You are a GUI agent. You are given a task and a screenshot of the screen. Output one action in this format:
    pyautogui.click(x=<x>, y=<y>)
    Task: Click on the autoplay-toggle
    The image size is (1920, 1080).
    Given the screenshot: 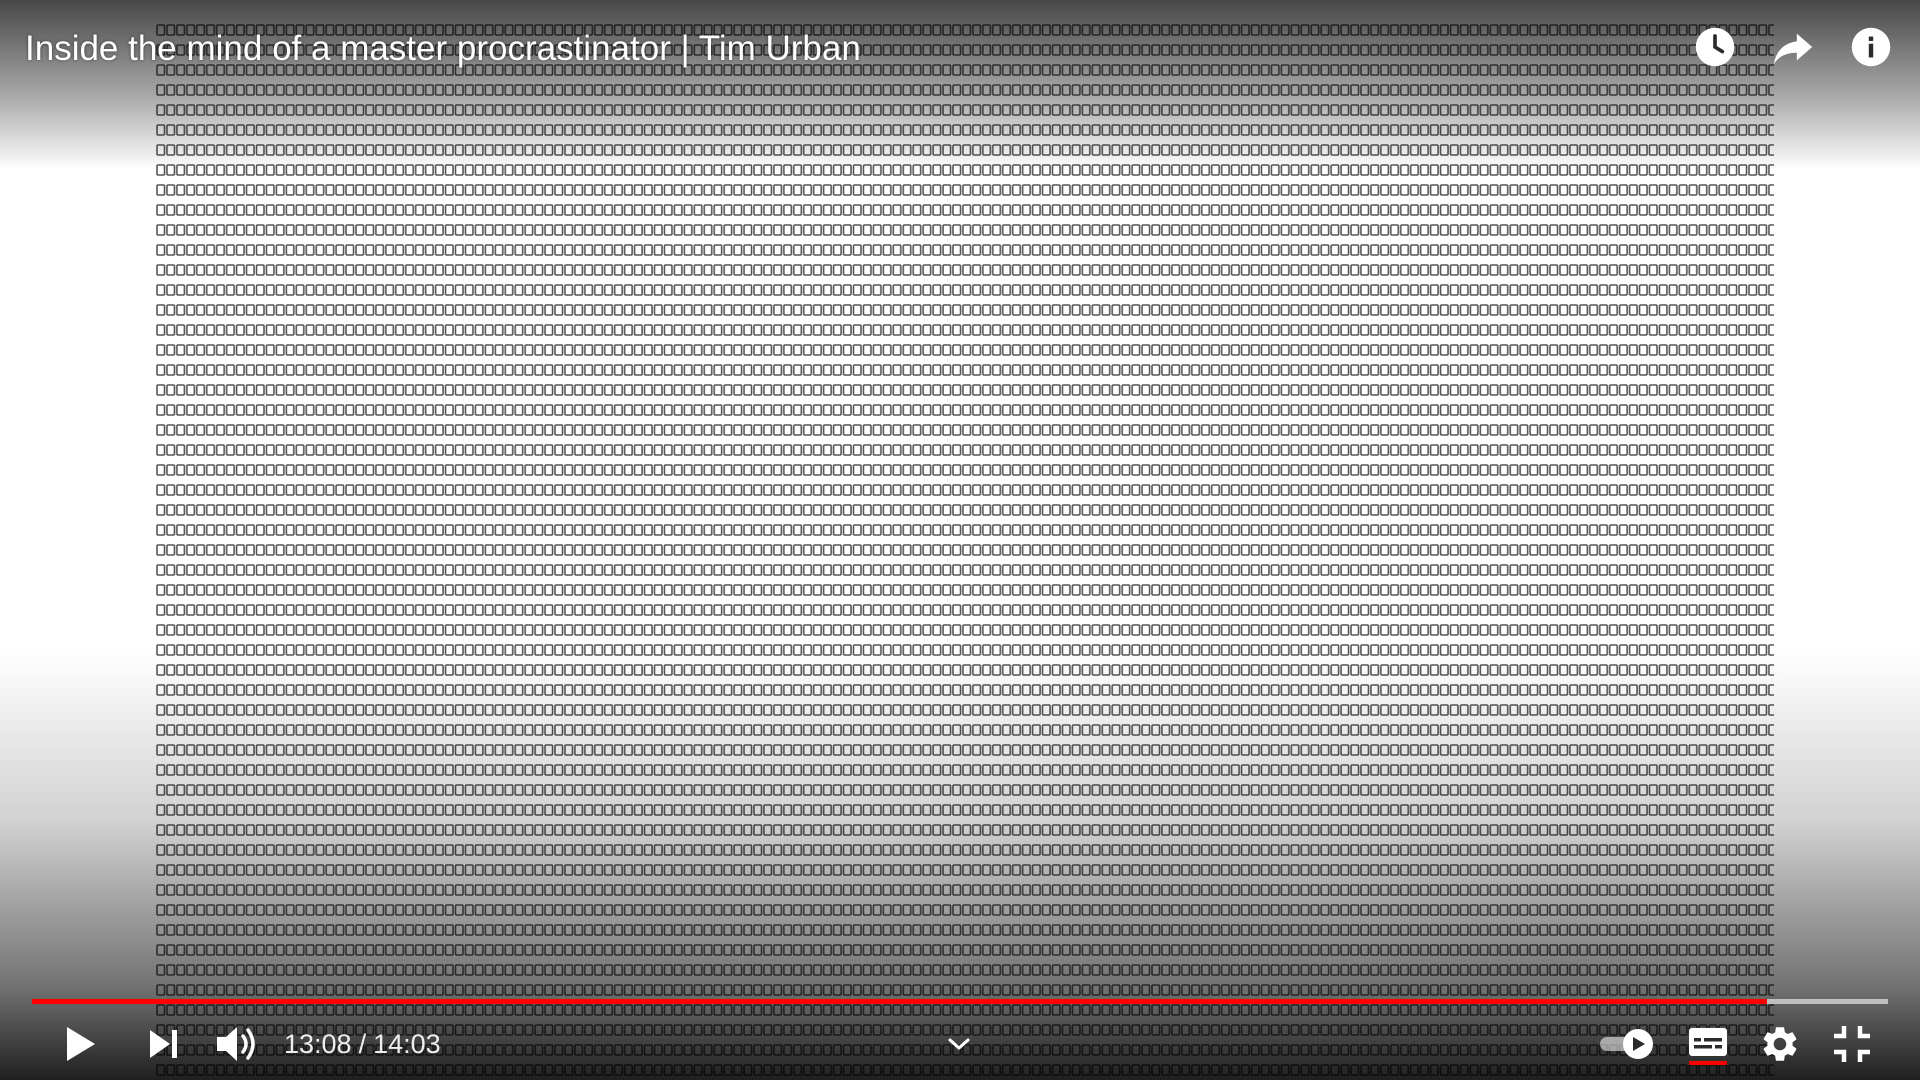 What is the action you would take?
    pyautogui.click(x=1628, y=1044)
    